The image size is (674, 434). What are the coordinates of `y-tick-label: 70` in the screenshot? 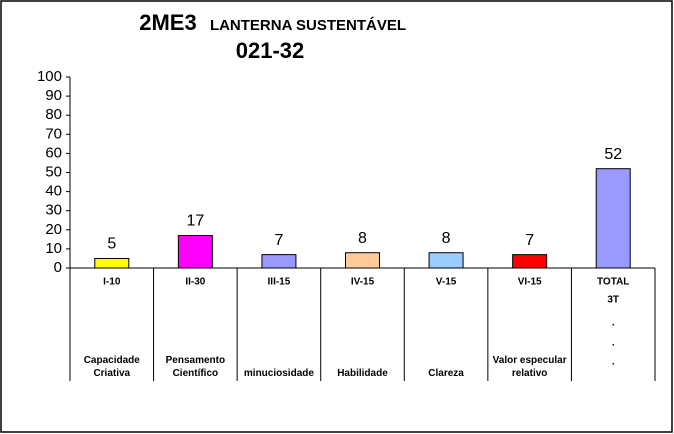 It's located at (53, 133).